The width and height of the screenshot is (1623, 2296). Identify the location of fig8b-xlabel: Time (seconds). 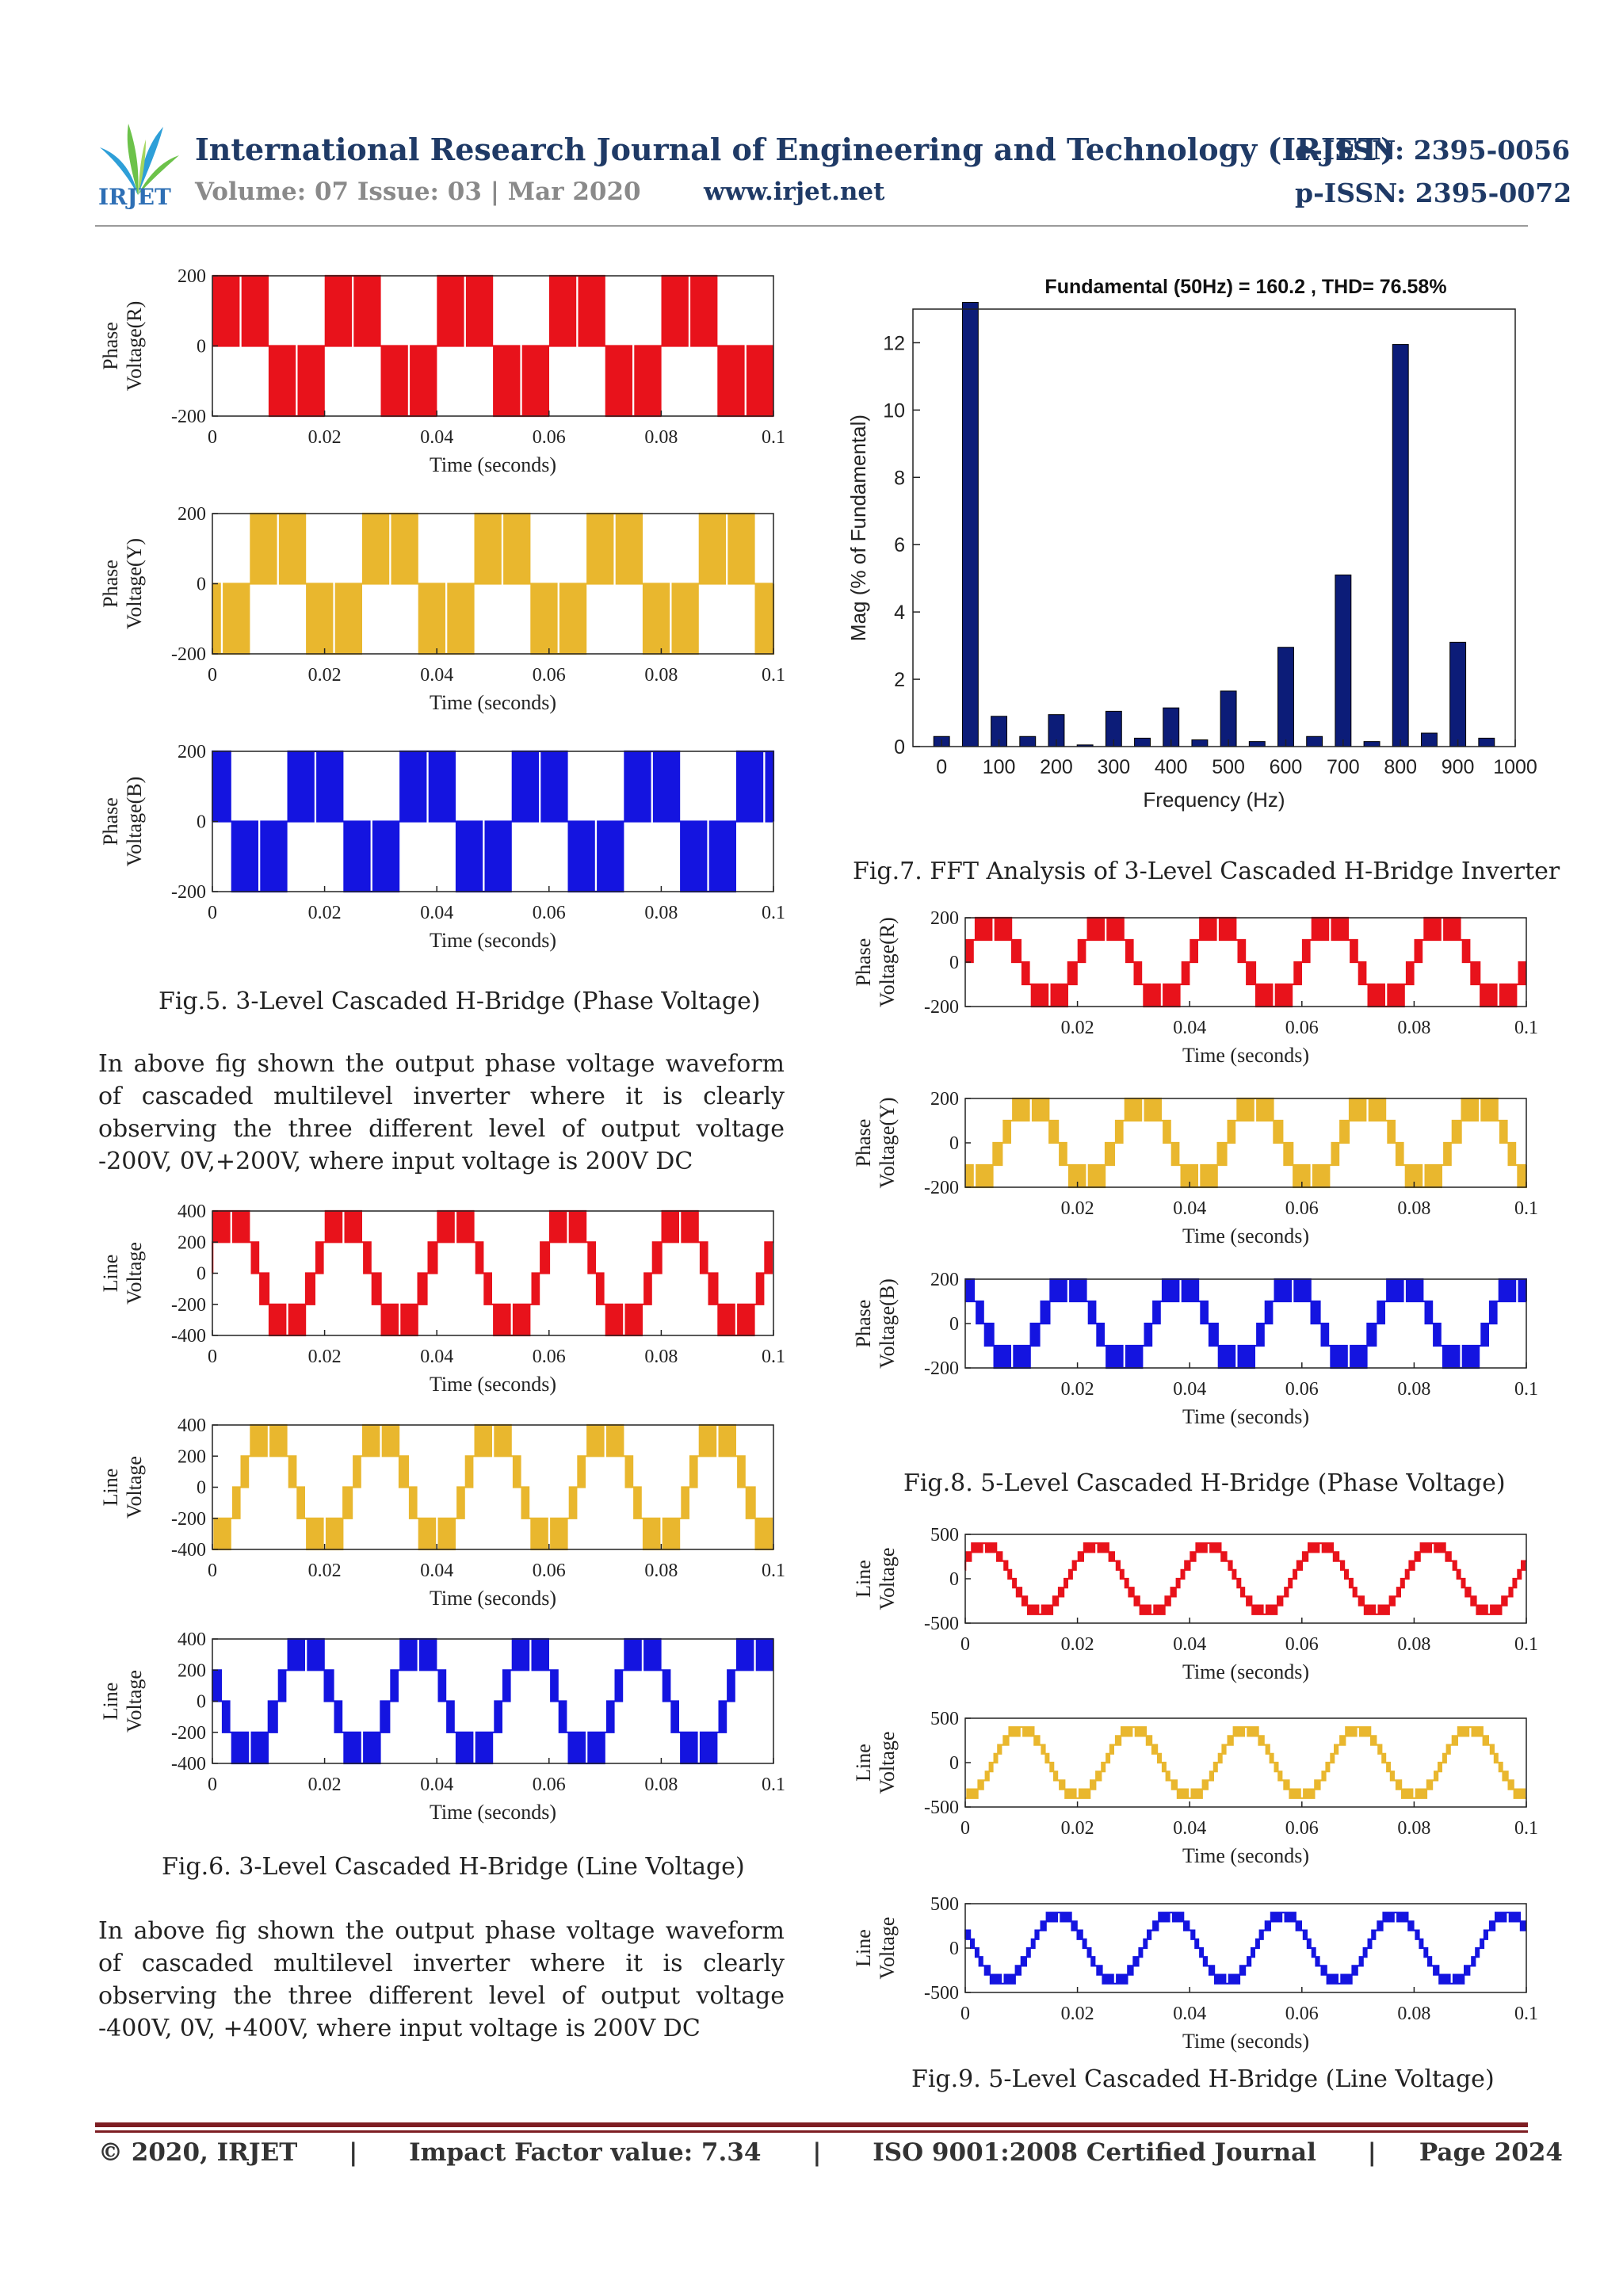
(1245, 1235).